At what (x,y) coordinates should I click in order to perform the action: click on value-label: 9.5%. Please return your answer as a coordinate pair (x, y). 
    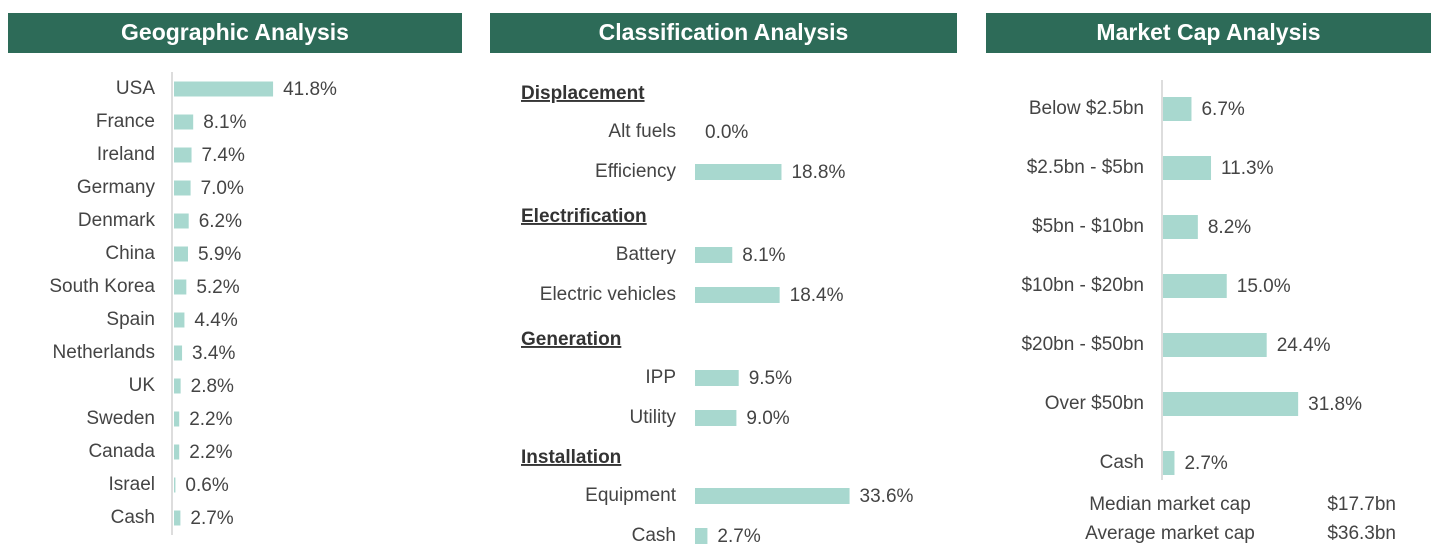
    Looking at the image, I should click on (770, 378).